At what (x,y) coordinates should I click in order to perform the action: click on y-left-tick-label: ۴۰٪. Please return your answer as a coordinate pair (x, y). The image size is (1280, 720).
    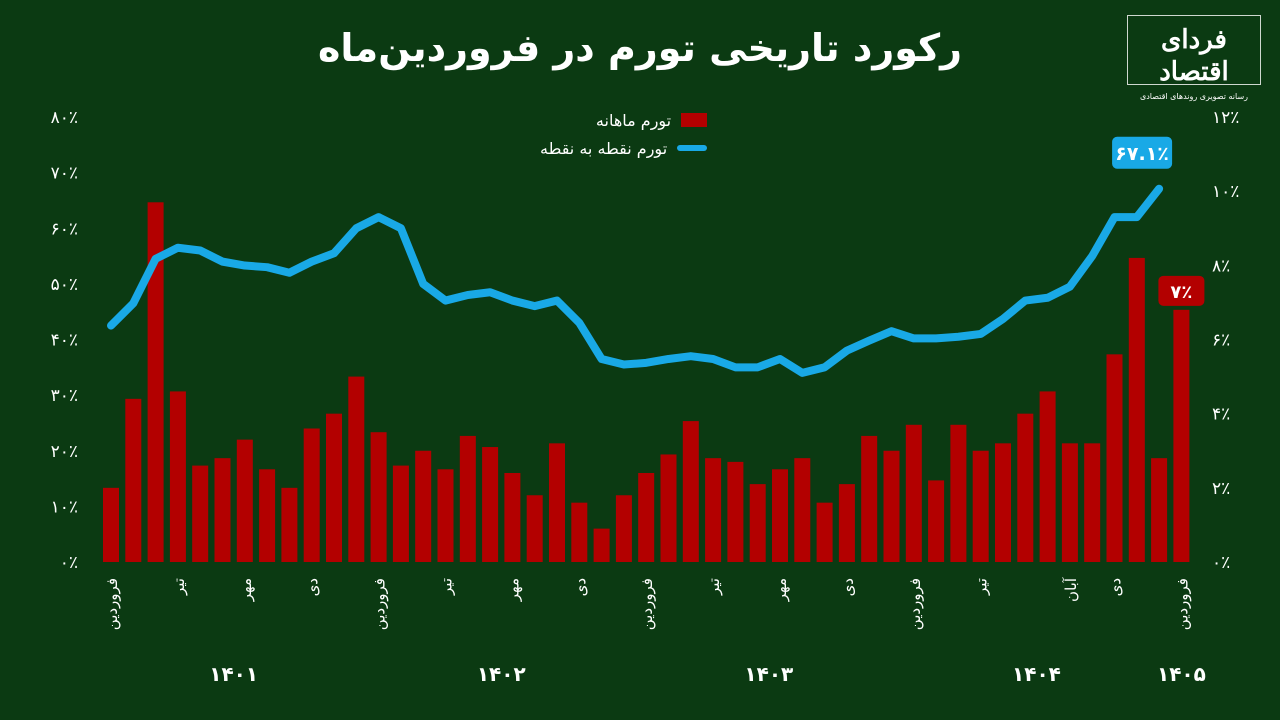
    Looking at the image, I should click on (64, 341).